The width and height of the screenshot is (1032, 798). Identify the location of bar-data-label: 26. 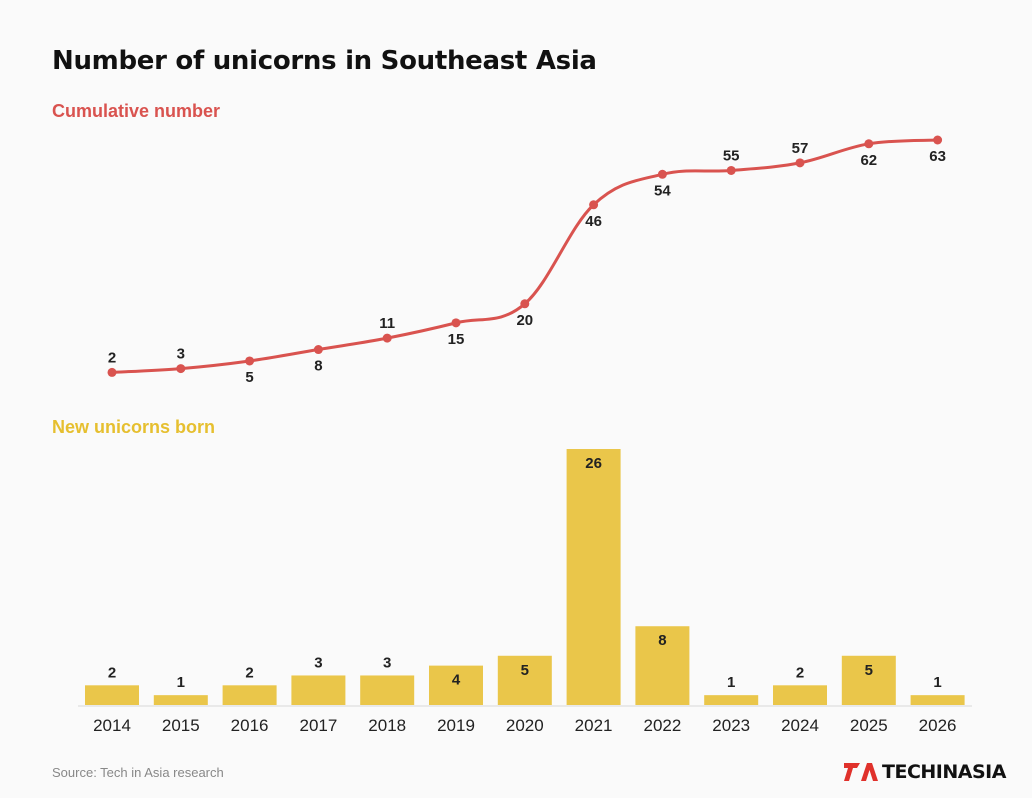
(593, 463).